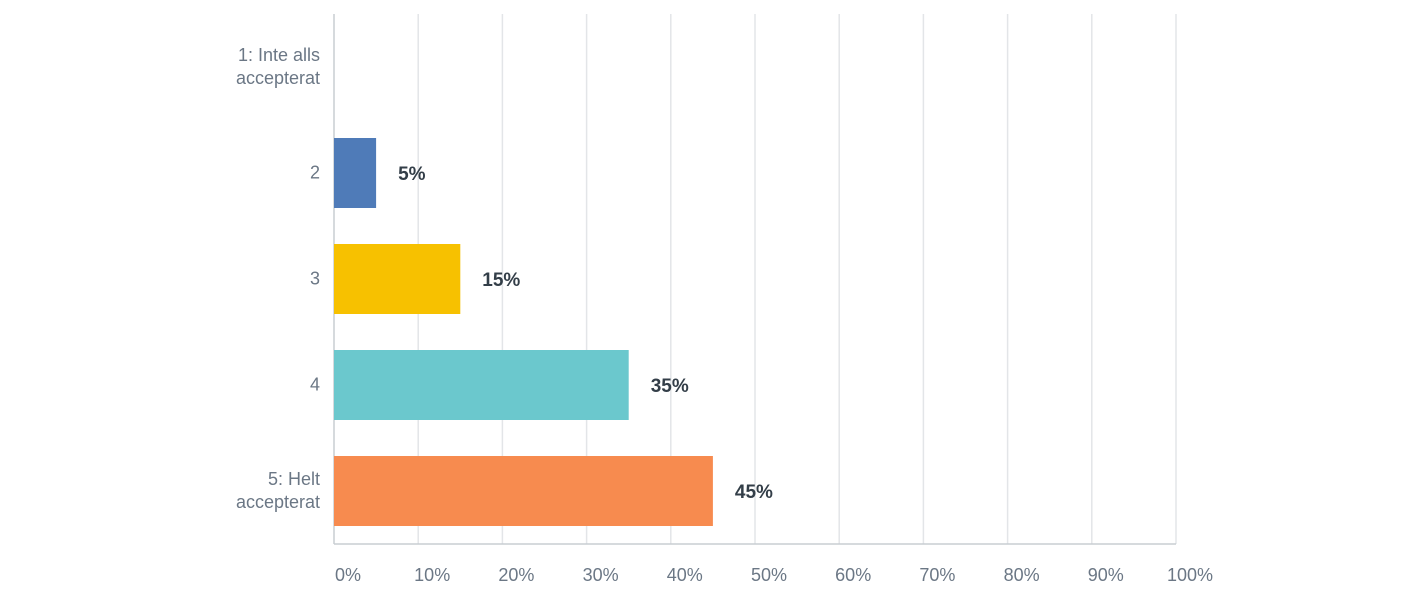  What do you see at coordinates (685, 575) in the screenshot?
I see `x-tick-label: 40%` at bounding box center [685, 575].